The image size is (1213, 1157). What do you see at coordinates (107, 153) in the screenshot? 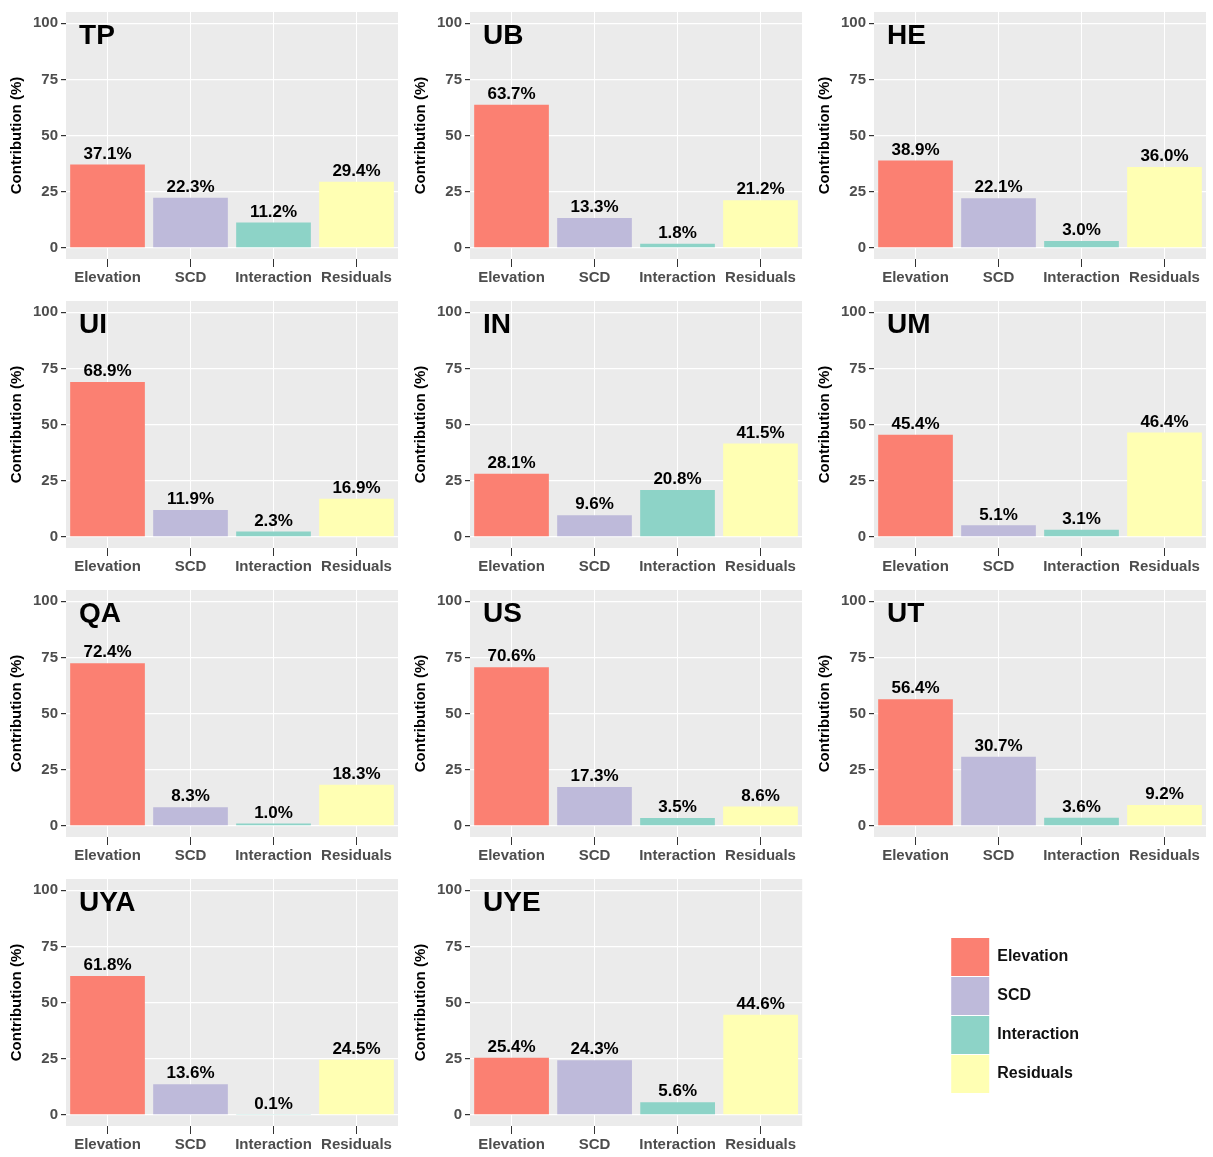
I see `data-label: 37.1%` at bounding box center [107, 153].